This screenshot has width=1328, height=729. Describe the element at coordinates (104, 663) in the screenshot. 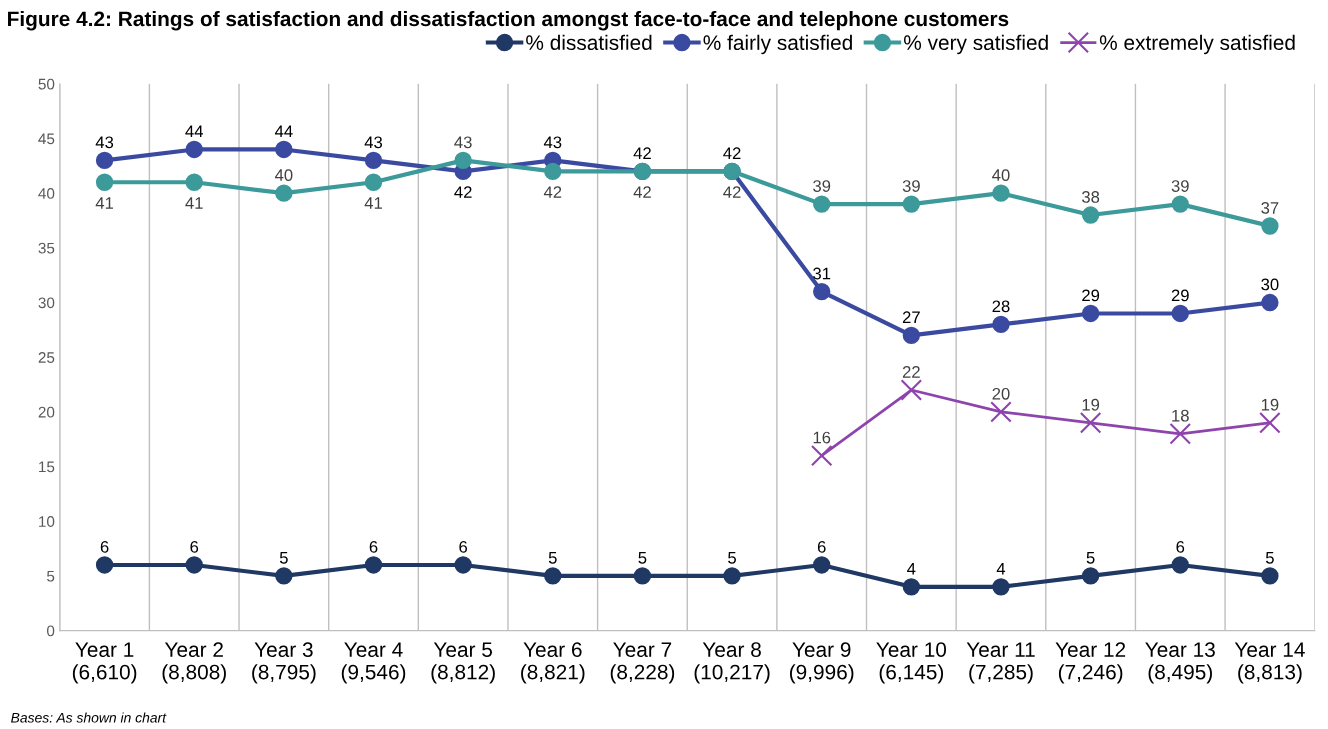

I see `x-tick-label: Year 1 (6,610)` at that location.